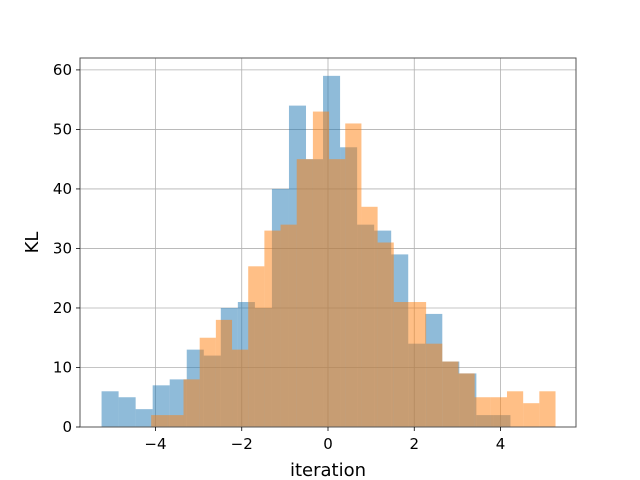 The height and width of the screenshot is (480, 640). Describe the element at coordinates (67, 427) in the screenshot. I see `y-tick-label: 0` at that location.